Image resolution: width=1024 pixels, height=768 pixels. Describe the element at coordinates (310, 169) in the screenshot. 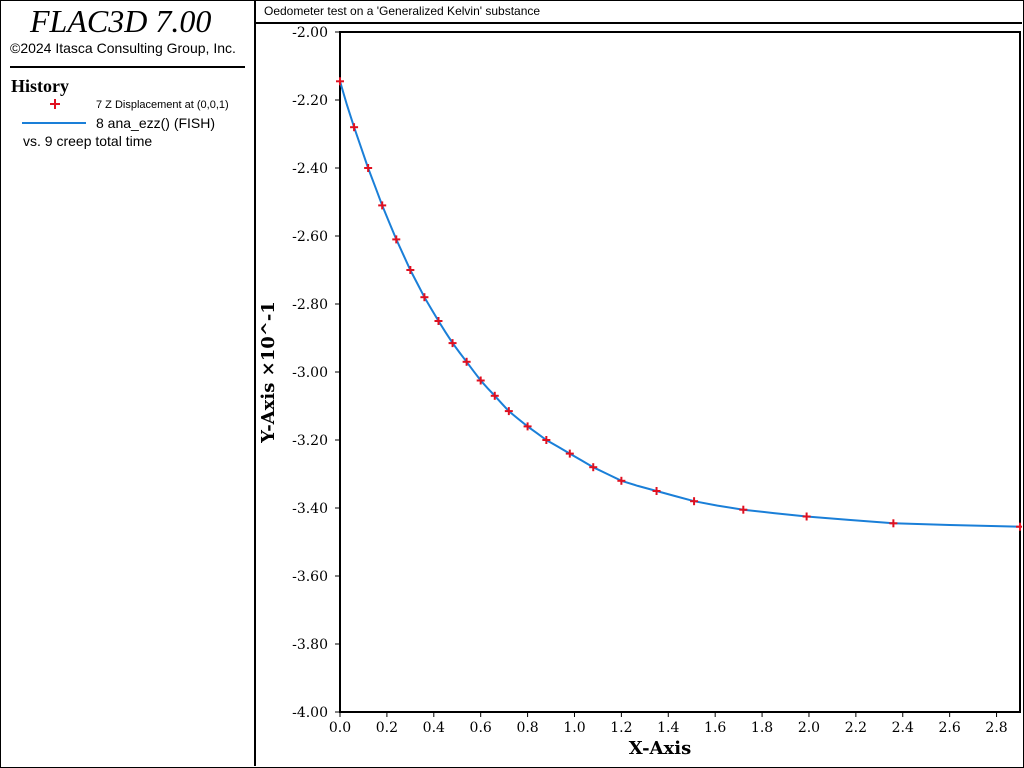

I see `y-tick-label: -2.40` at that location.